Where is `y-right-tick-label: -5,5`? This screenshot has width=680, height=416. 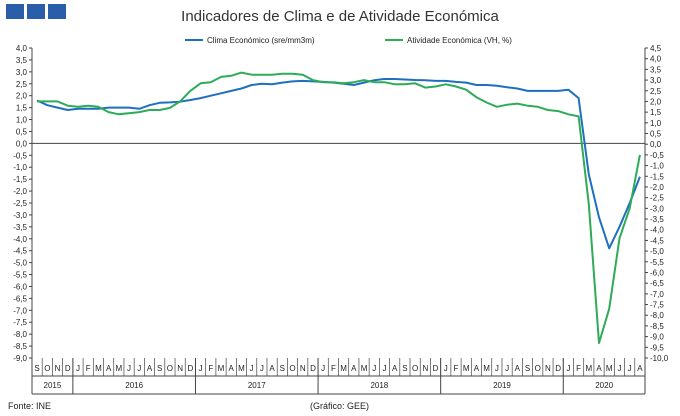 y-right-tick-label: -5,5 is located at coordinates (657, 262).